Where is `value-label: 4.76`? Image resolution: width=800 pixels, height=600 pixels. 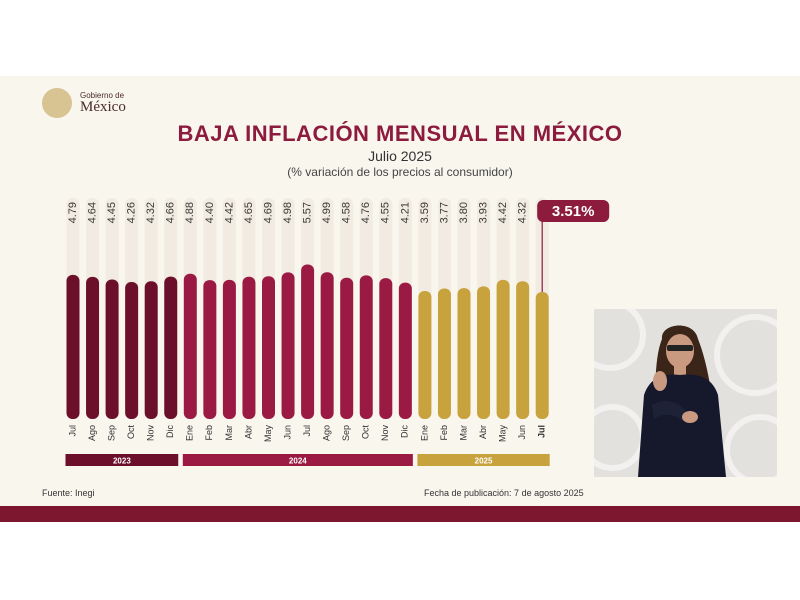 value-label: 4.76 is located at coordinates (366, 212).